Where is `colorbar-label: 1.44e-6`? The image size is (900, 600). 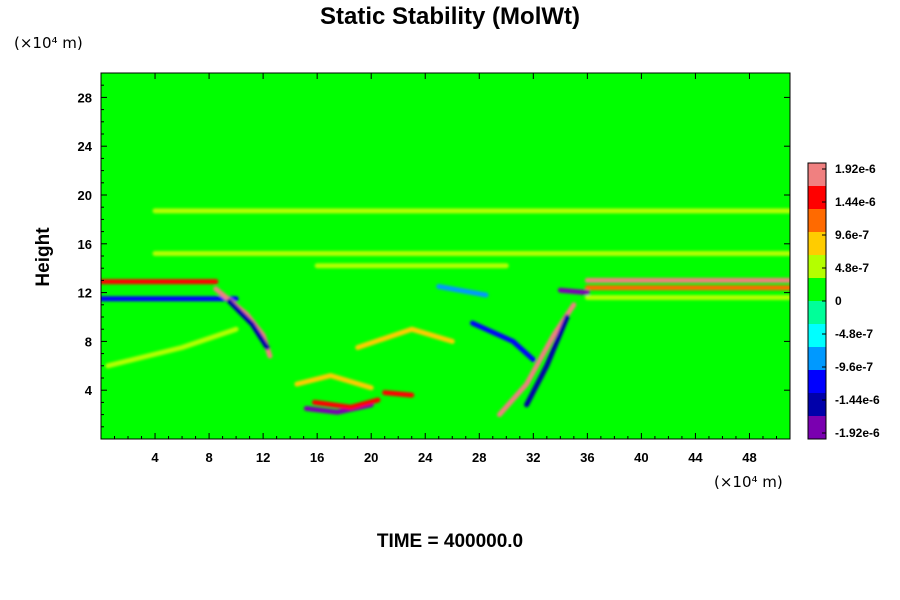 colorbar-label: 1.44e-6 is located at coordinates (855, 202).